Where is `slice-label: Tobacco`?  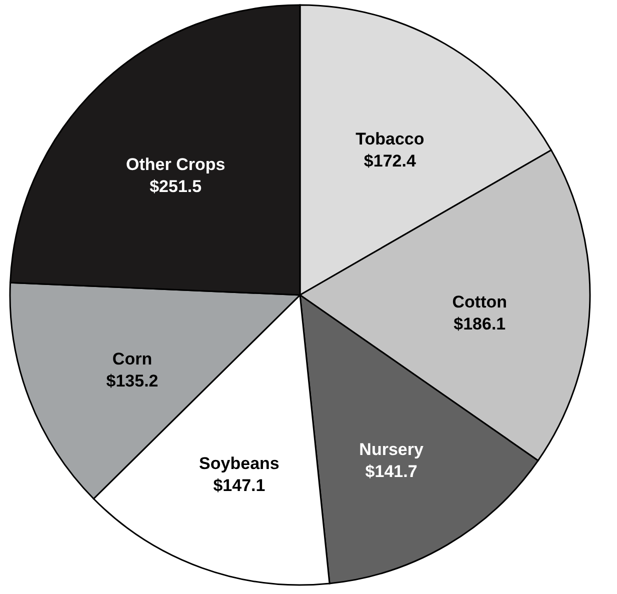 slice-label: Tobacco is located at coordinates (390, 138).